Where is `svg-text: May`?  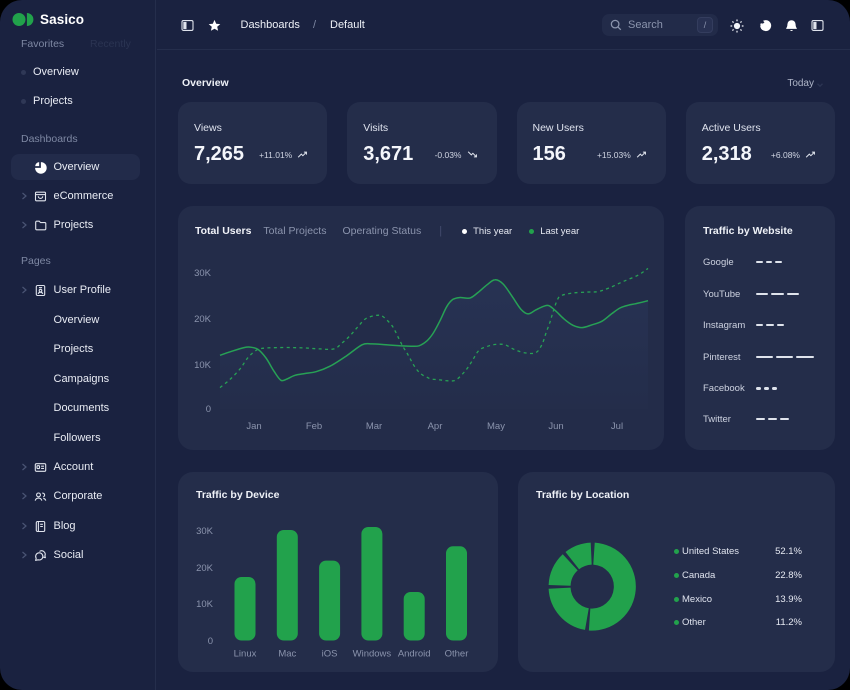
svg-text: May is located at coordinates (496, 426).